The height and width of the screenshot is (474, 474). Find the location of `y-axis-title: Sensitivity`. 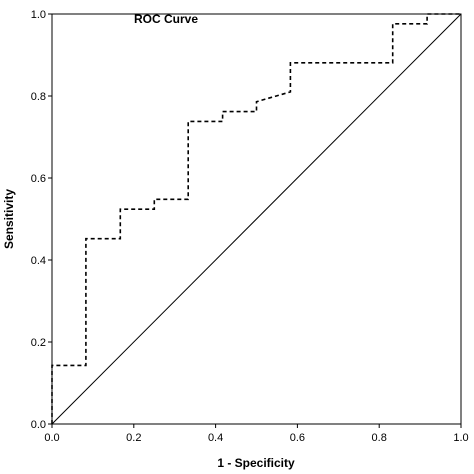

y-axis-title: Sensitivity is located at coordinates (9, 219).